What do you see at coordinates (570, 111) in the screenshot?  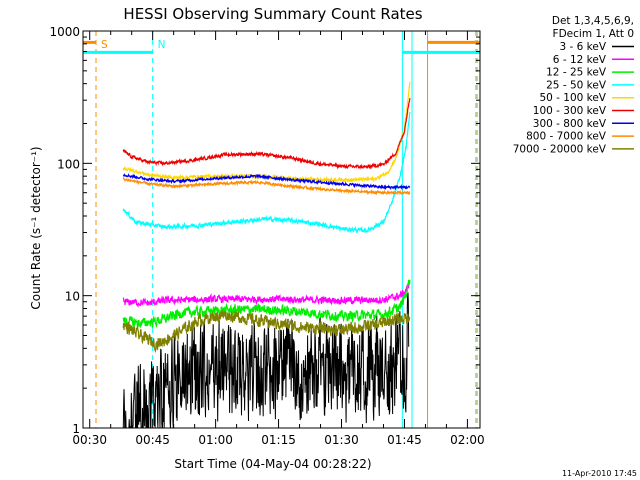 I see `legend-label-5: 100 - 300 keV` at bounding box center [570, 111].